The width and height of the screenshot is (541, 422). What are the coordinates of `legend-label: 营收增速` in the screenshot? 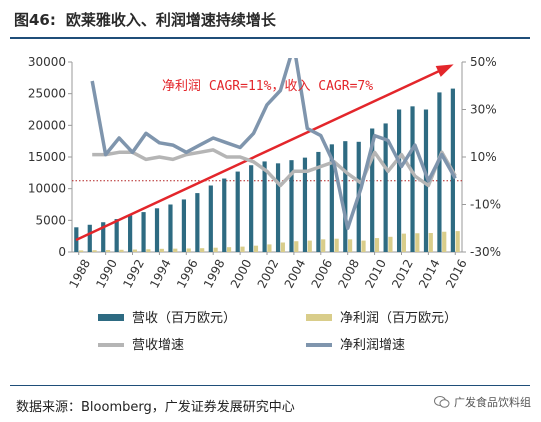 It's located at (158, 345).